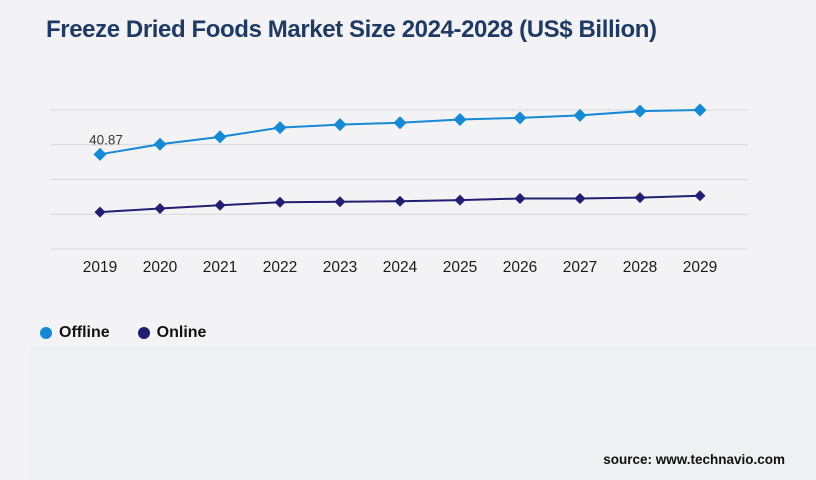 The image size is (816, 480). I want to click on legend-item-offline: Offline, so click(75, 333).